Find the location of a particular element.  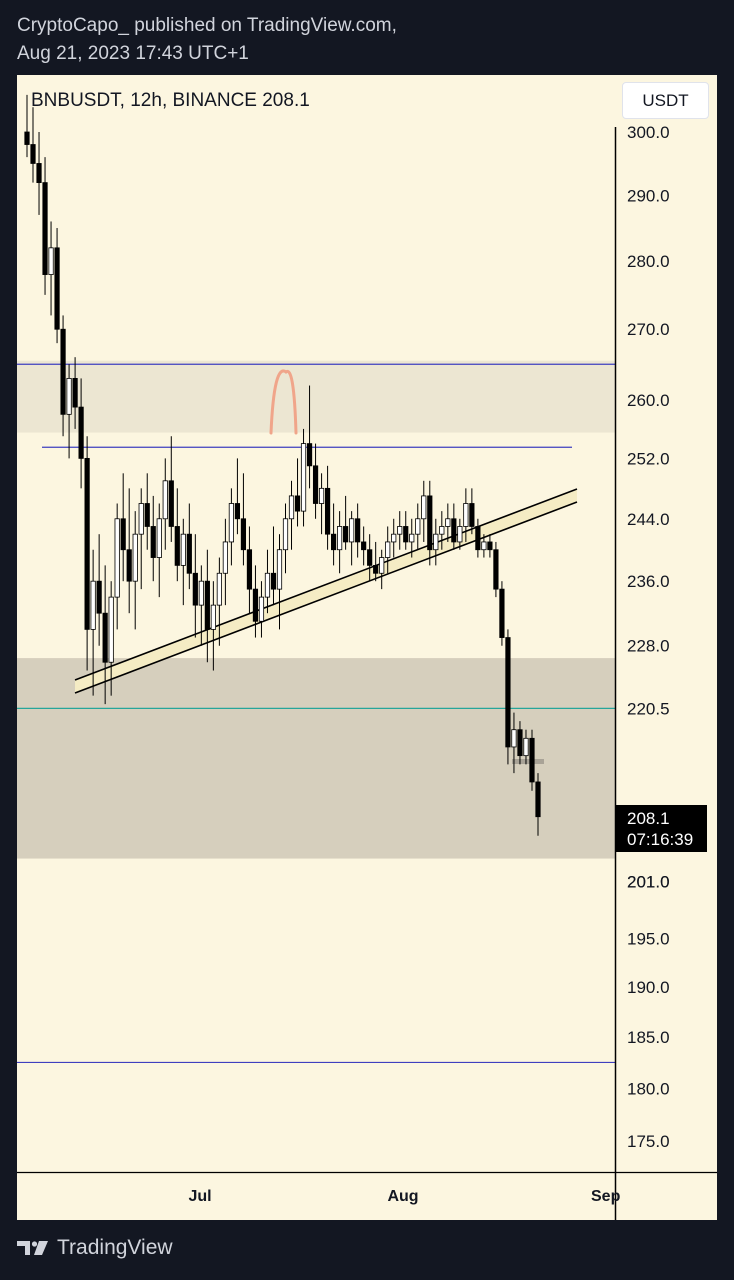

symbol-info: BNBUSDT, 12h, BINANCE 208.1 is located at coordinates (170, 100).